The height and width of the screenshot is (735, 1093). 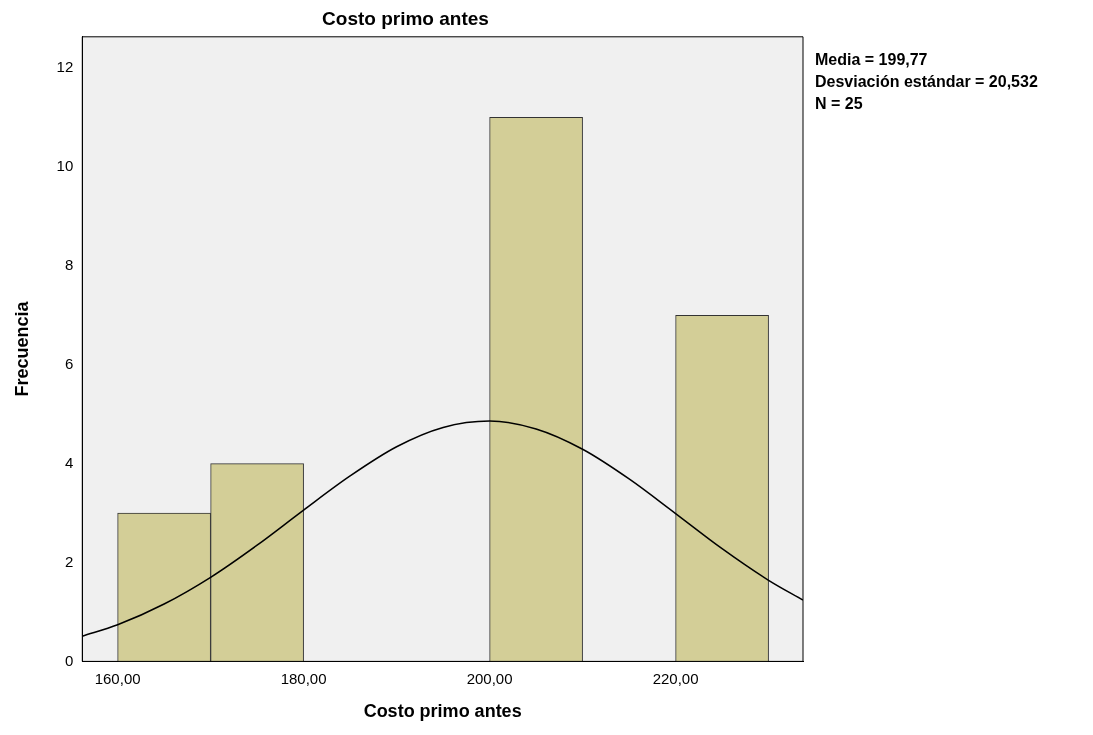 What do you see at coordinates (65, 67) in the screenshot?
I see `y-tick-label: 12` at bounding box center [65, 67].